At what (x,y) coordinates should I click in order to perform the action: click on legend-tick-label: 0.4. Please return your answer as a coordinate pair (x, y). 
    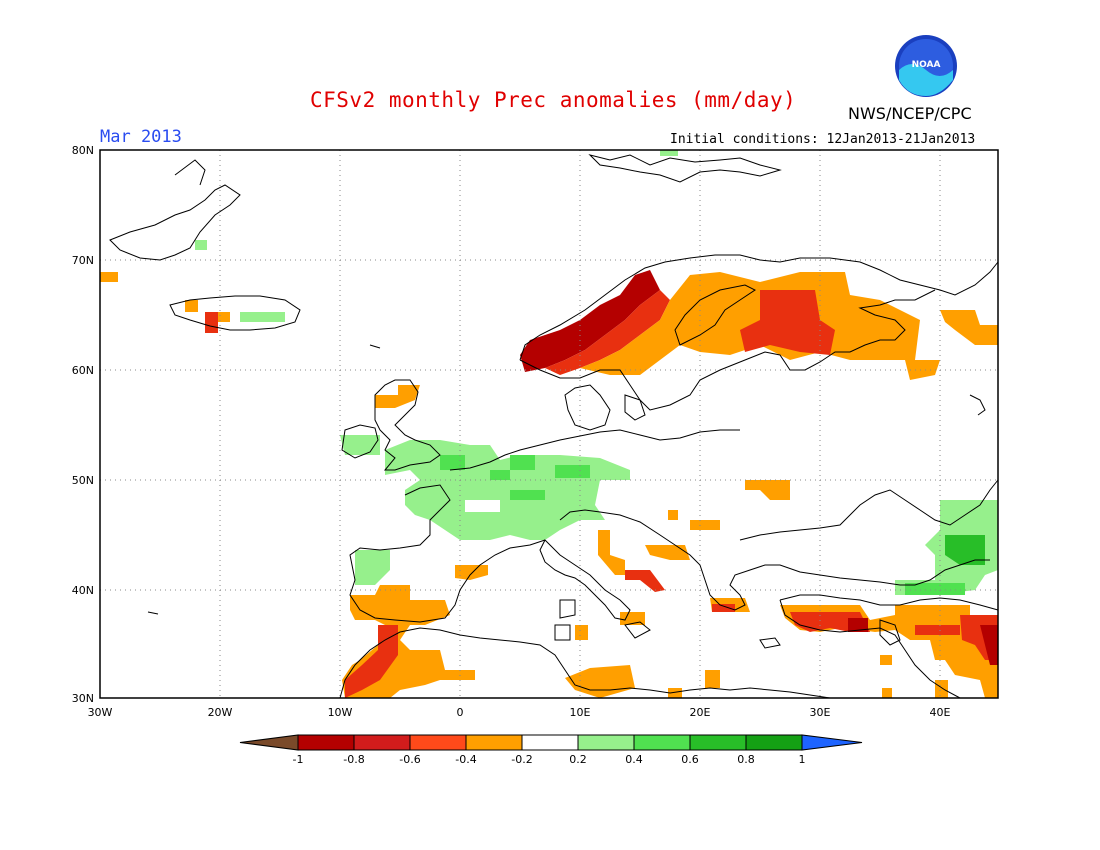
    Looking at the image, I should click on (634, 759).